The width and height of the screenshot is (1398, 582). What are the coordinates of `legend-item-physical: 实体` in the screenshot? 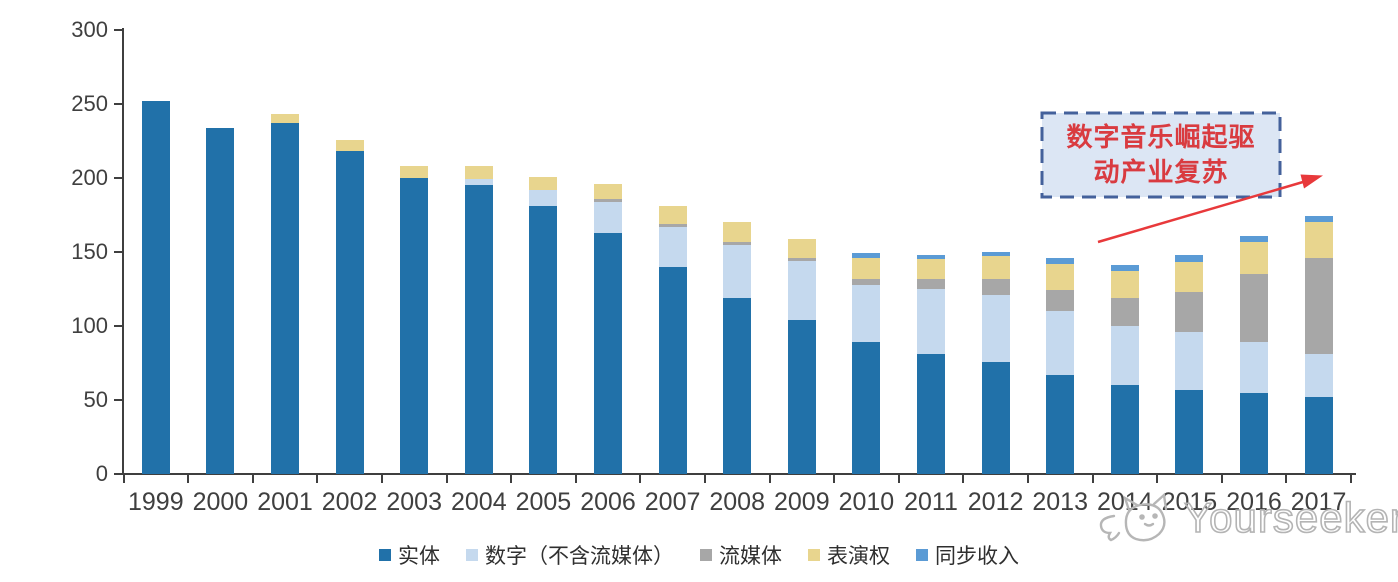 It's located at (409, 555).